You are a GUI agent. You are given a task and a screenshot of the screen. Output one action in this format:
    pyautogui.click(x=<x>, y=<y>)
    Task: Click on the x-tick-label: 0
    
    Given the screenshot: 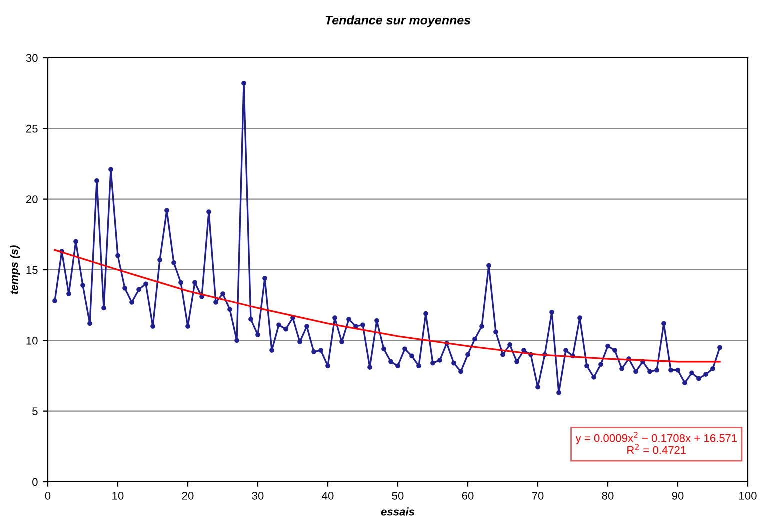 What is the action you would take?
    pyautogui.click(x=48, y=496)
    